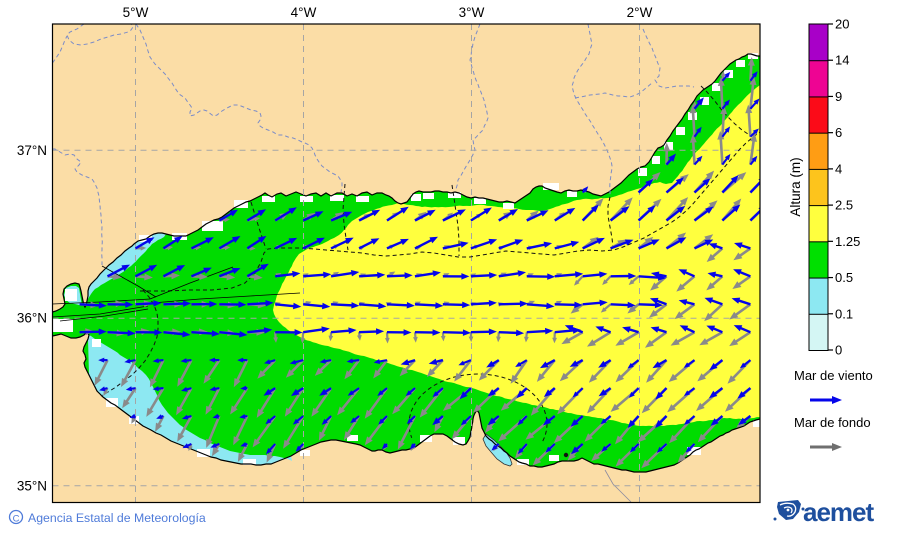 This screenshot has width=900, height=538. Describe the element at coordinates (844, 277) in the screenshot. I see `svg-text: 0.5` at that location.